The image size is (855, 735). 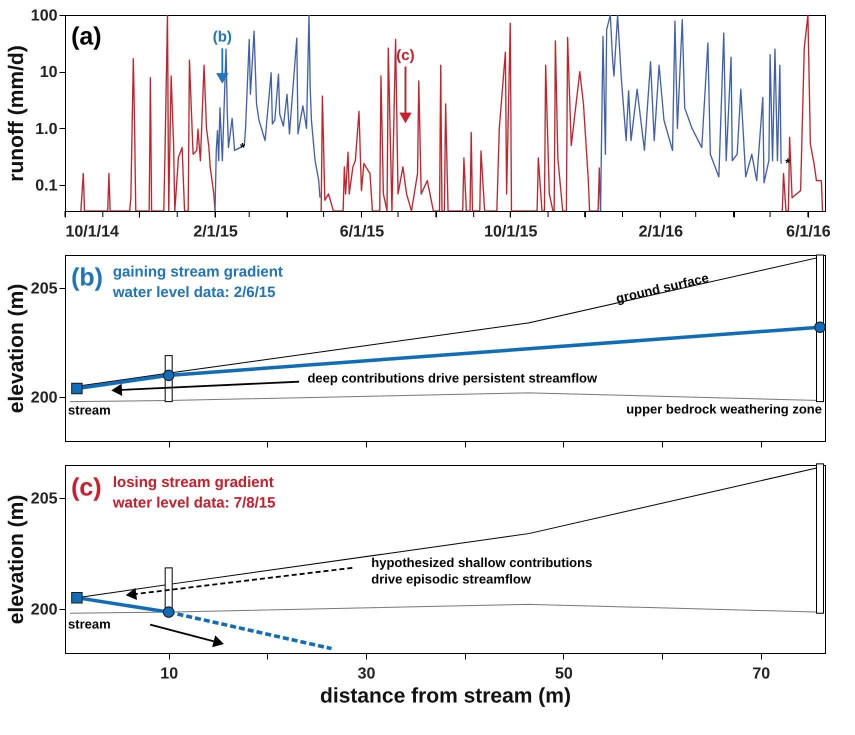 I want to click on annotation: (a), so click(x=86, y=36).